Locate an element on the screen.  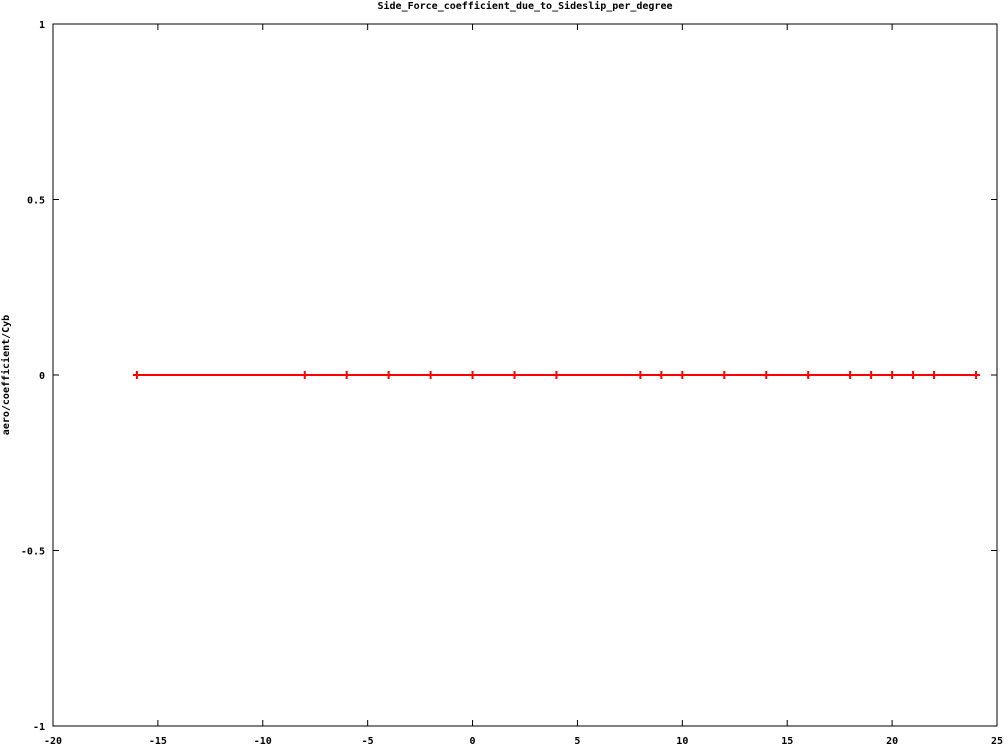
y-tick-label: 1 is located at coordinates (42, 25).